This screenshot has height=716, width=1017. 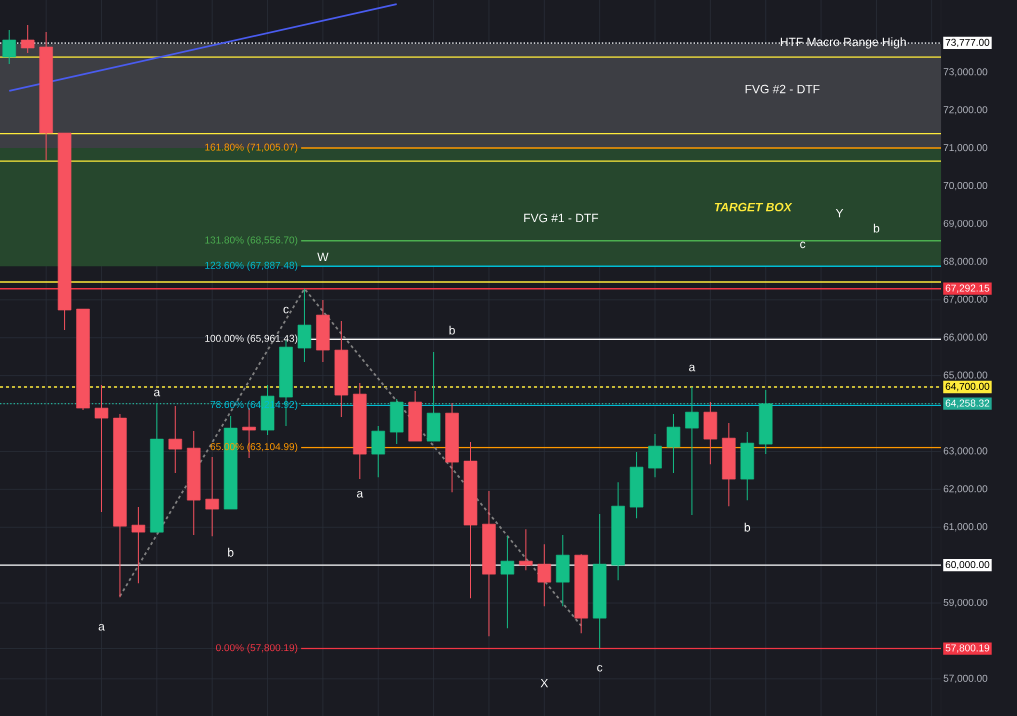 I want to click on y-tick-label: 63,000.00, so click(x=965, y=451).